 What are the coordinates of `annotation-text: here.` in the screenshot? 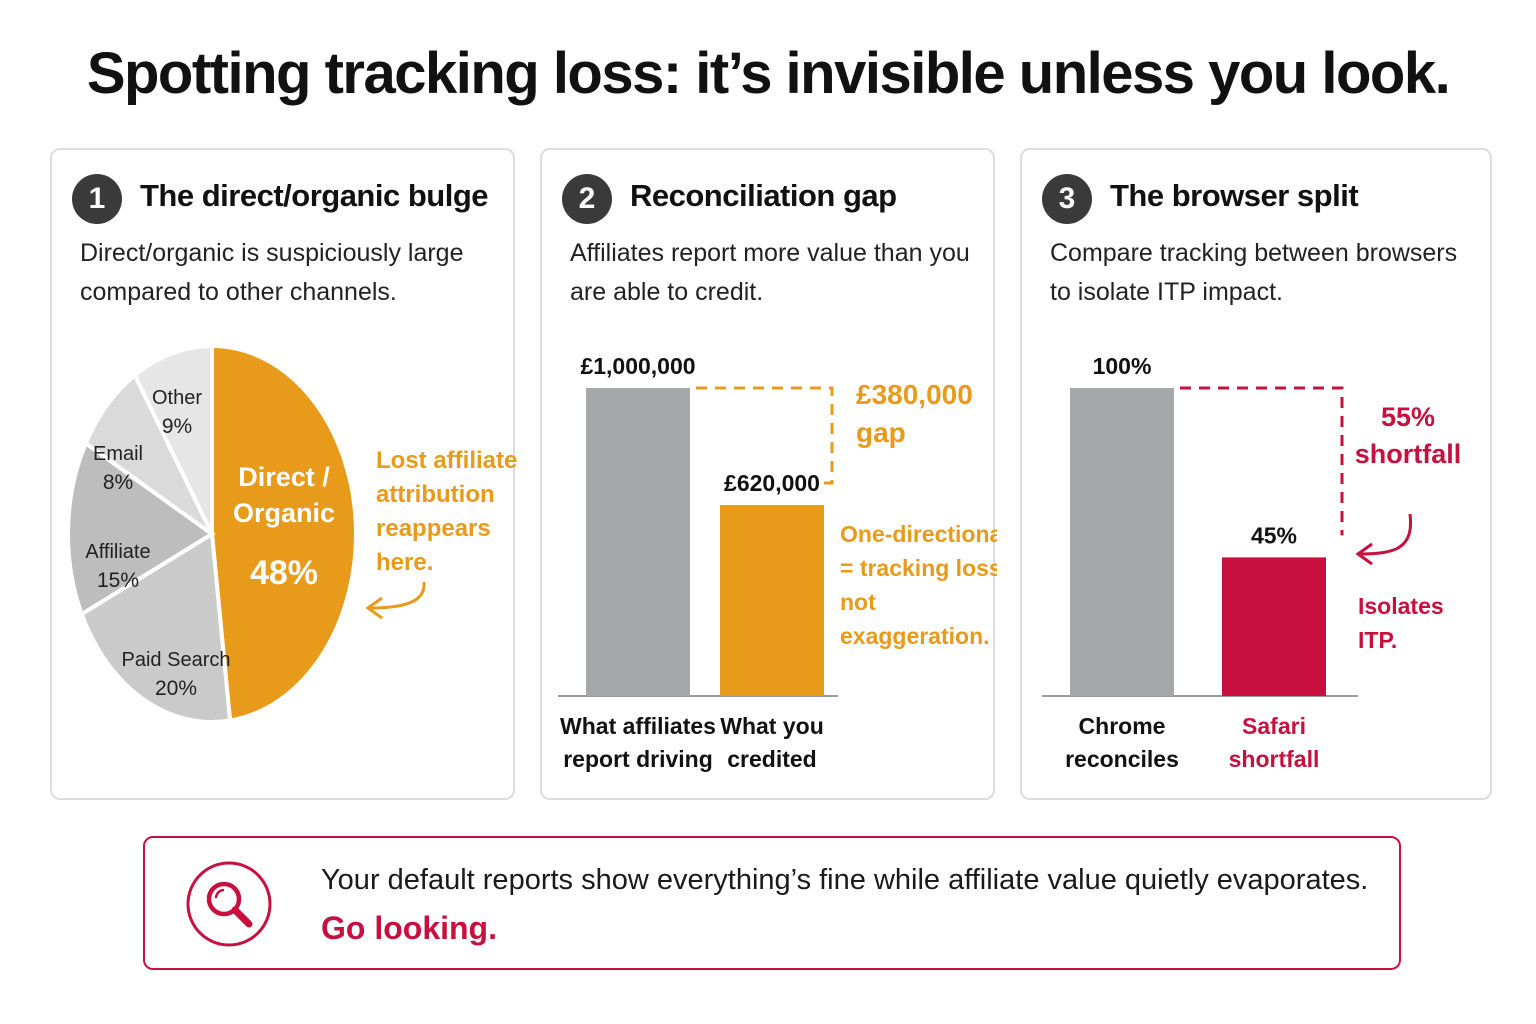 It's located at (404, 562).